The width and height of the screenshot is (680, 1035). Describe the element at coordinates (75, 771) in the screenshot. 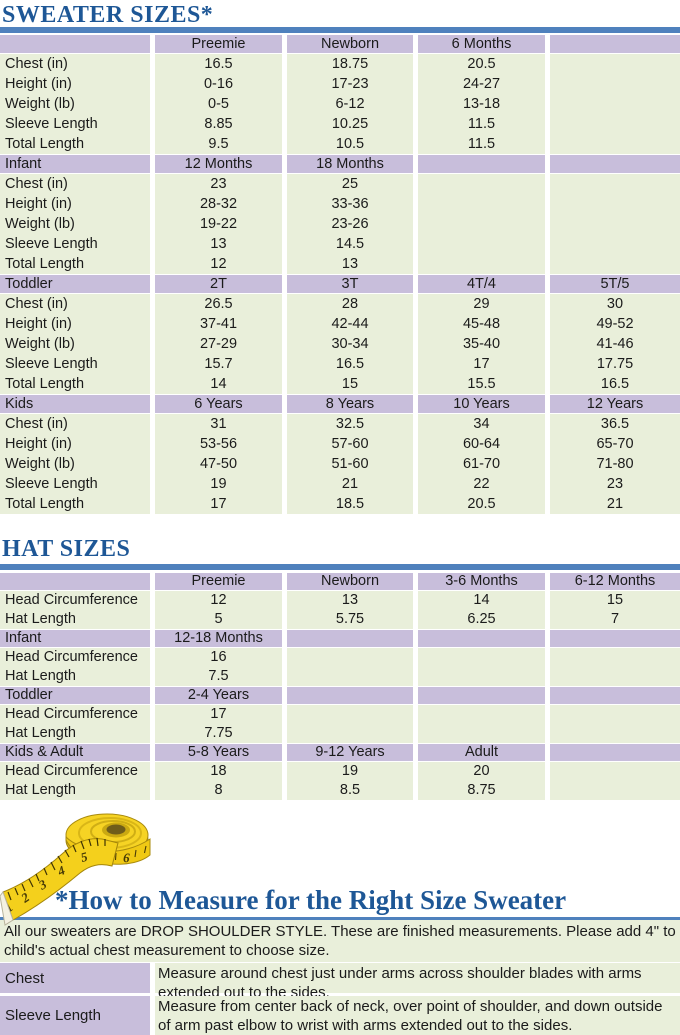

I see `row-label-cell: Head Circumference` at that location.